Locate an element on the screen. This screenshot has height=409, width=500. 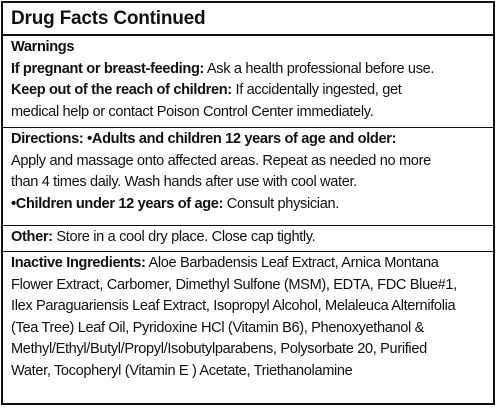
inactive-heading: Inactive Ingredients: is located at coordinates (78, 263).